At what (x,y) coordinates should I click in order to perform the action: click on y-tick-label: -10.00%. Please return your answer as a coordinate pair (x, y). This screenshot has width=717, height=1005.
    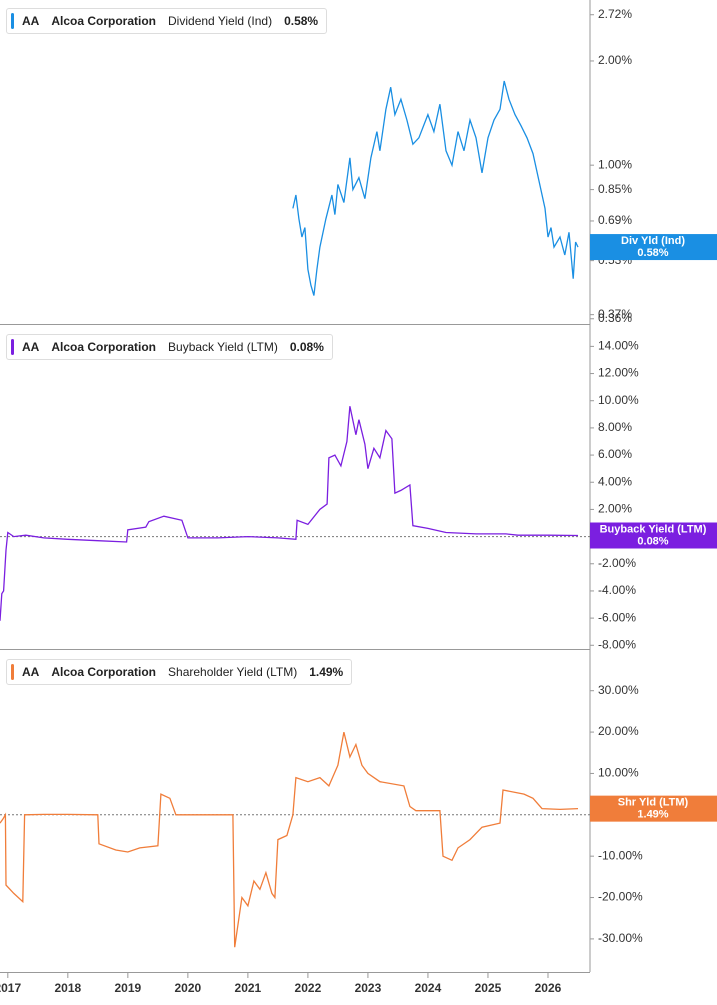
    Looking at the image, I should click on (620, 855).